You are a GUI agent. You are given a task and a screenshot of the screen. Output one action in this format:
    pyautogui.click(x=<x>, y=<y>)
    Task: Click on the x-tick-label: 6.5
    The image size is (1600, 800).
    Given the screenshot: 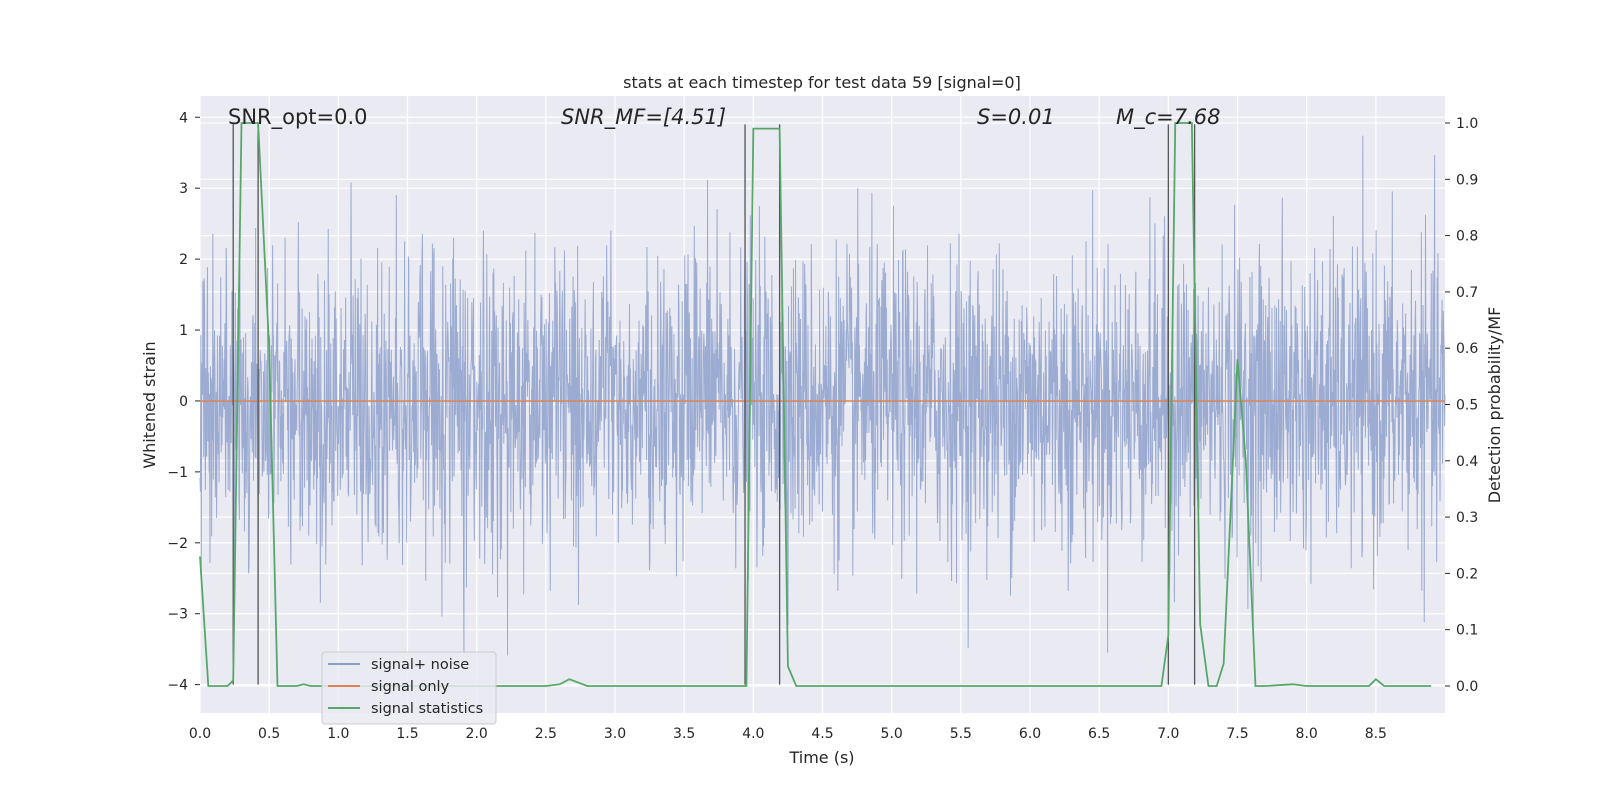 What is the action you would take?
    pyautogui.click(x=1099, y=734)
    